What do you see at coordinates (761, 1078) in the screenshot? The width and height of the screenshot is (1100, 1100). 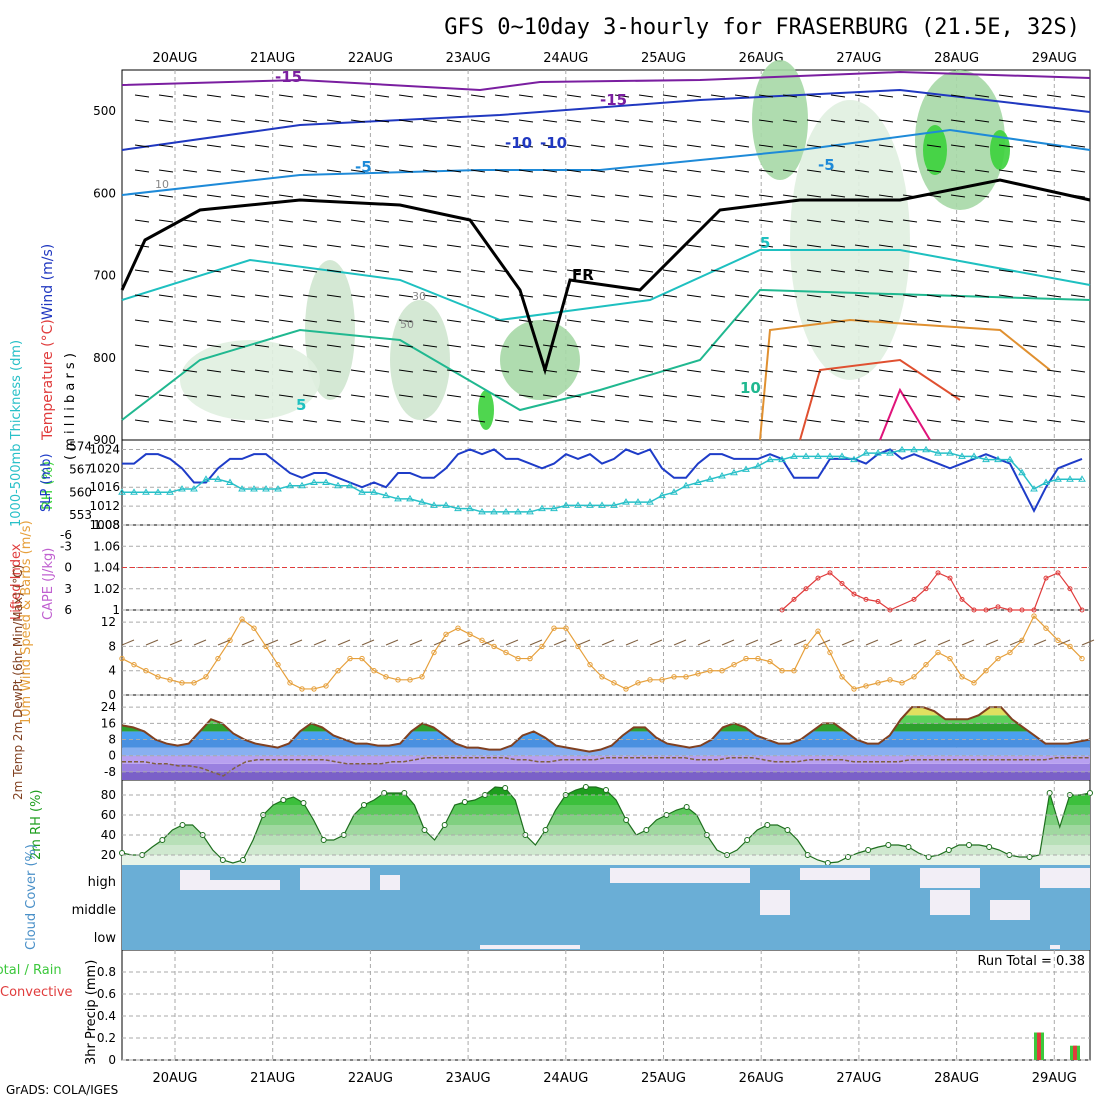 I see `date-label-bottom: 26AUG` at bounding box center [761, 1078].